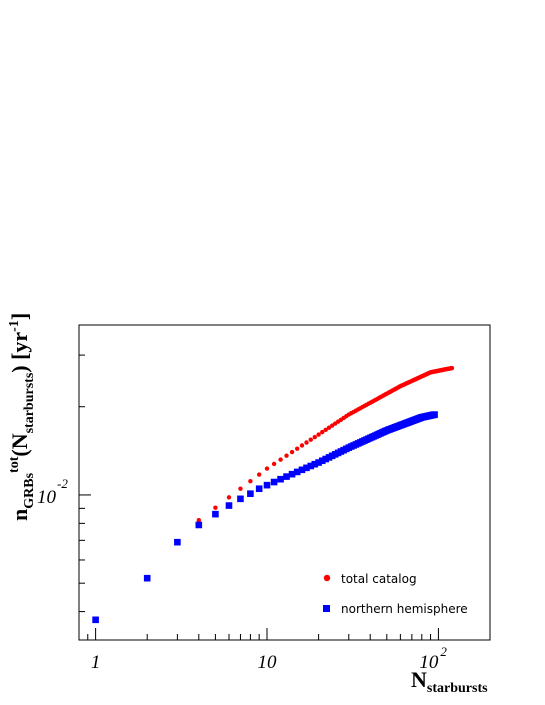  Describe the element at coordinates (443, 651) in the screenshot. I see `x-tick-exponent: 2` at that location.